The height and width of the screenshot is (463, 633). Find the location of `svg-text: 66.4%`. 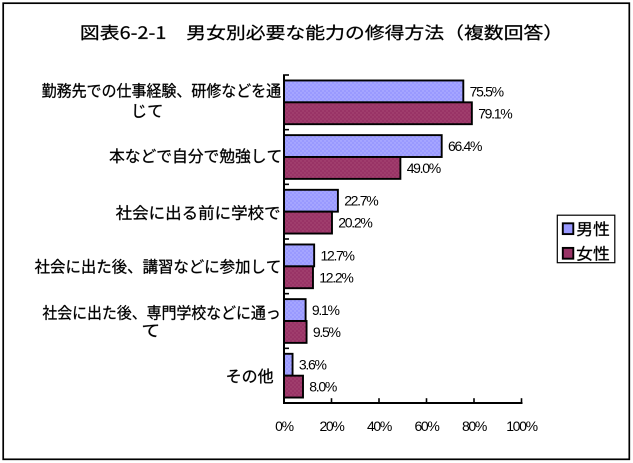

svg-text: 66.4% is located at coordinates (465, 146).